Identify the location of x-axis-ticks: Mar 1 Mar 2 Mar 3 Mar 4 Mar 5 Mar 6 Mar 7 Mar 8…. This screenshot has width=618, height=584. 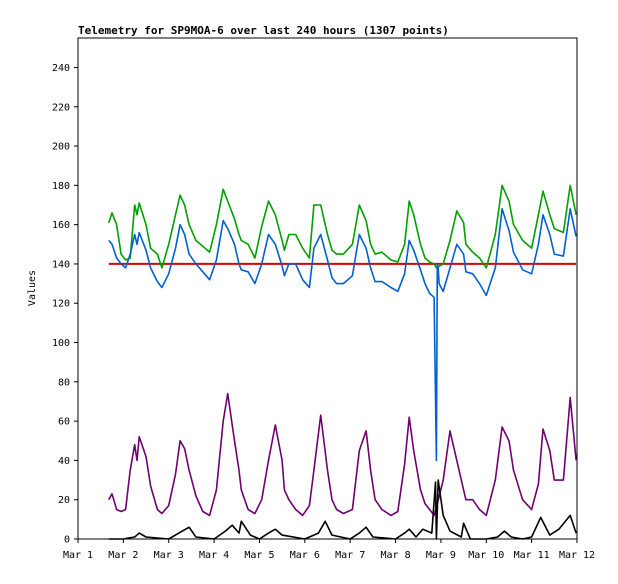
(329, 550).